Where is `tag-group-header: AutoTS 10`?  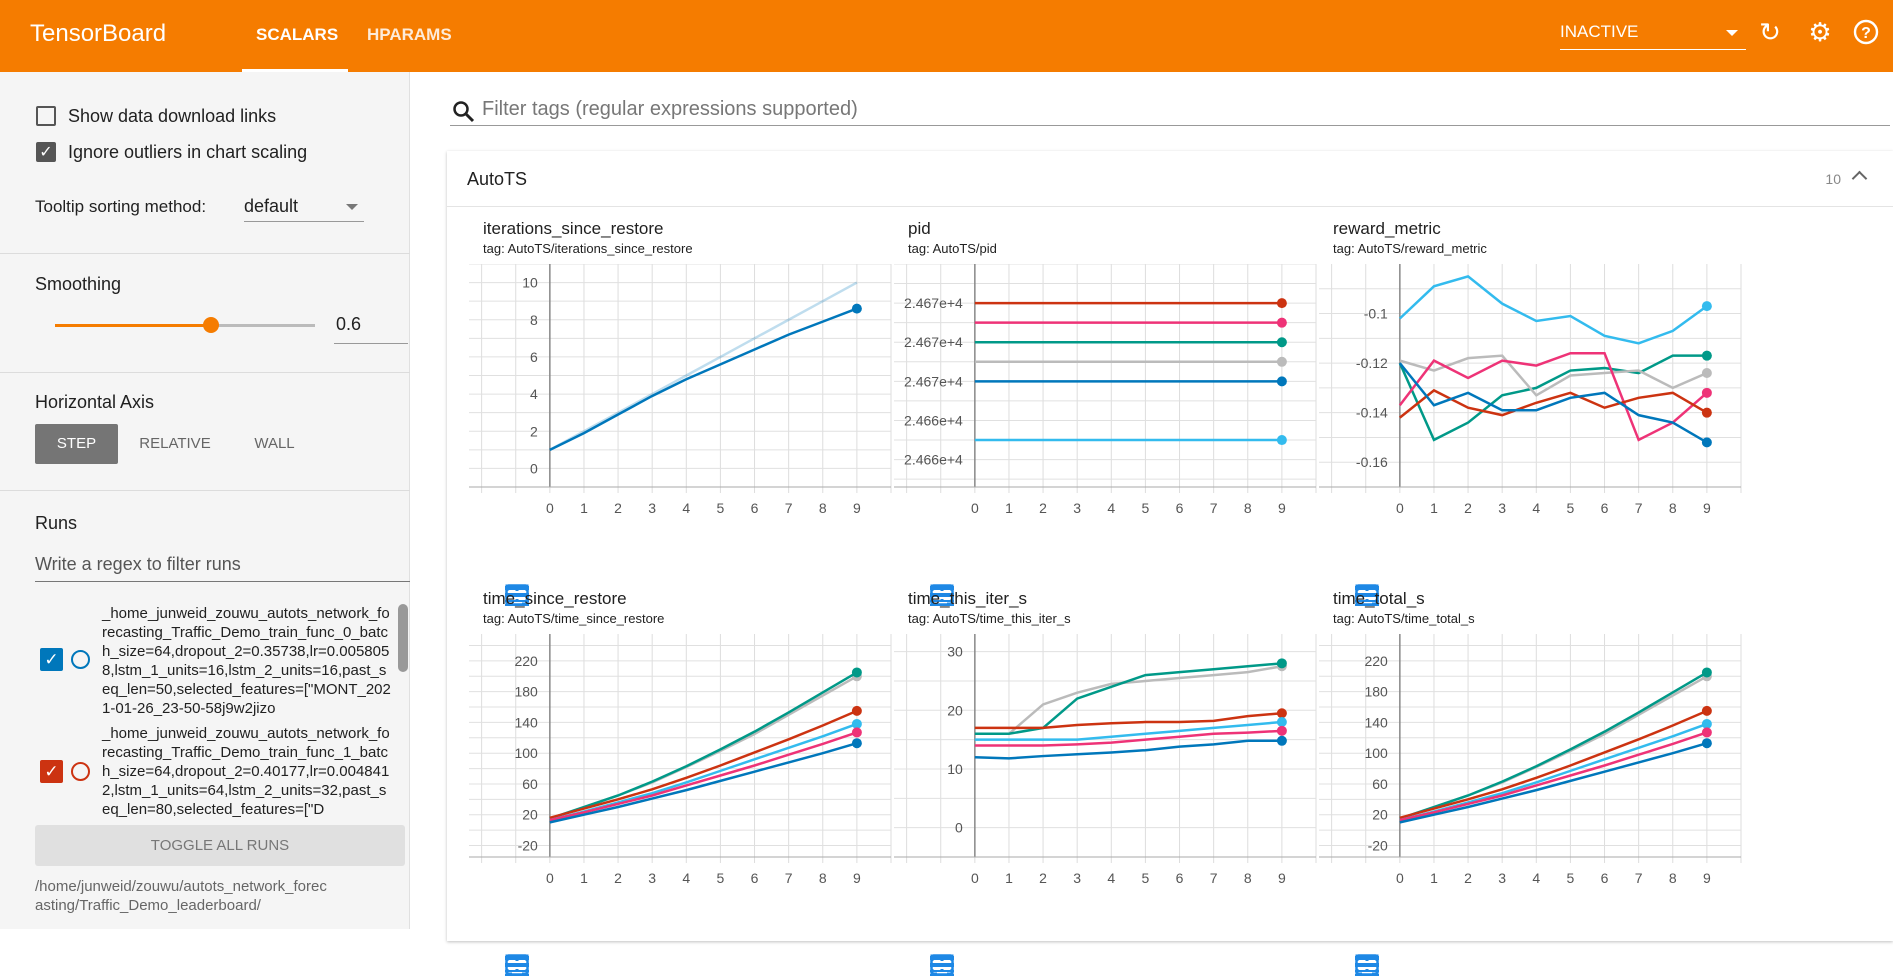 tag-group-header: AutoTS 10 is located at coordinates (1170, 179).